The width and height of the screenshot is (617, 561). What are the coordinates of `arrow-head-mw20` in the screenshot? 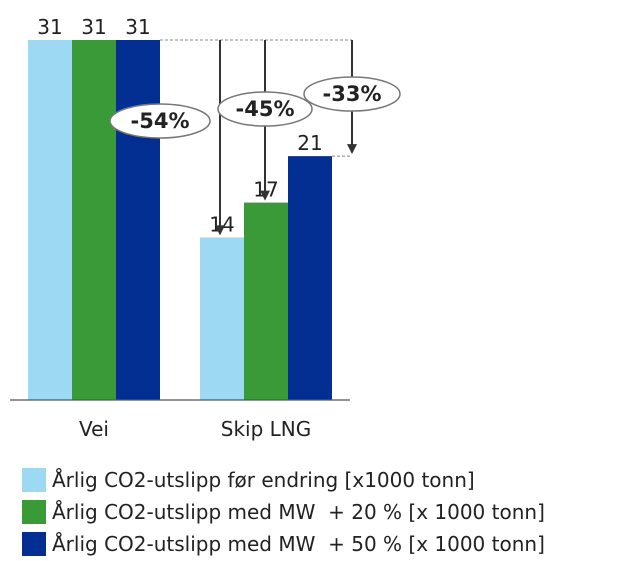 It's located at (265, 195).